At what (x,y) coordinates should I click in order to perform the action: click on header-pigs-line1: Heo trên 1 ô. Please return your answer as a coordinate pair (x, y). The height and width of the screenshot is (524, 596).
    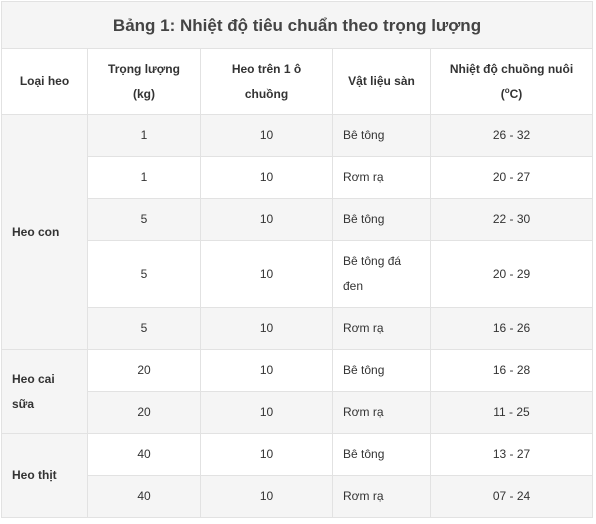
    Looking at the image, I should click on (266, 68).